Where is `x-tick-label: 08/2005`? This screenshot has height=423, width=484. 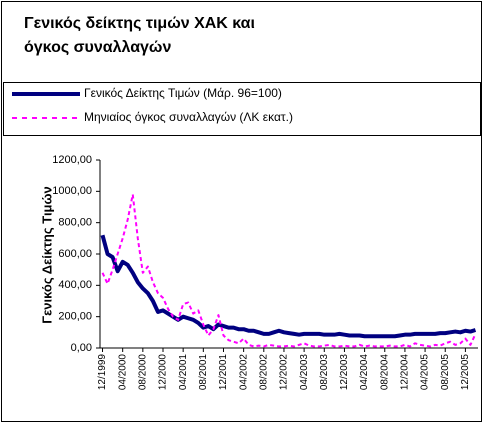
x-tick-label: 08/2005 is located at coordinates (445, 372).